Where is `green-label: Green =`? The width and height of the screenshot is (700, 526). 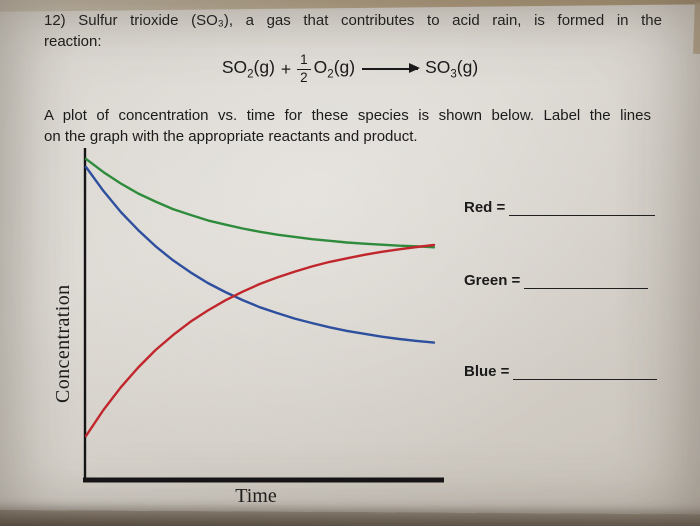
green-label: Green = is located at coordinates (492, 280).